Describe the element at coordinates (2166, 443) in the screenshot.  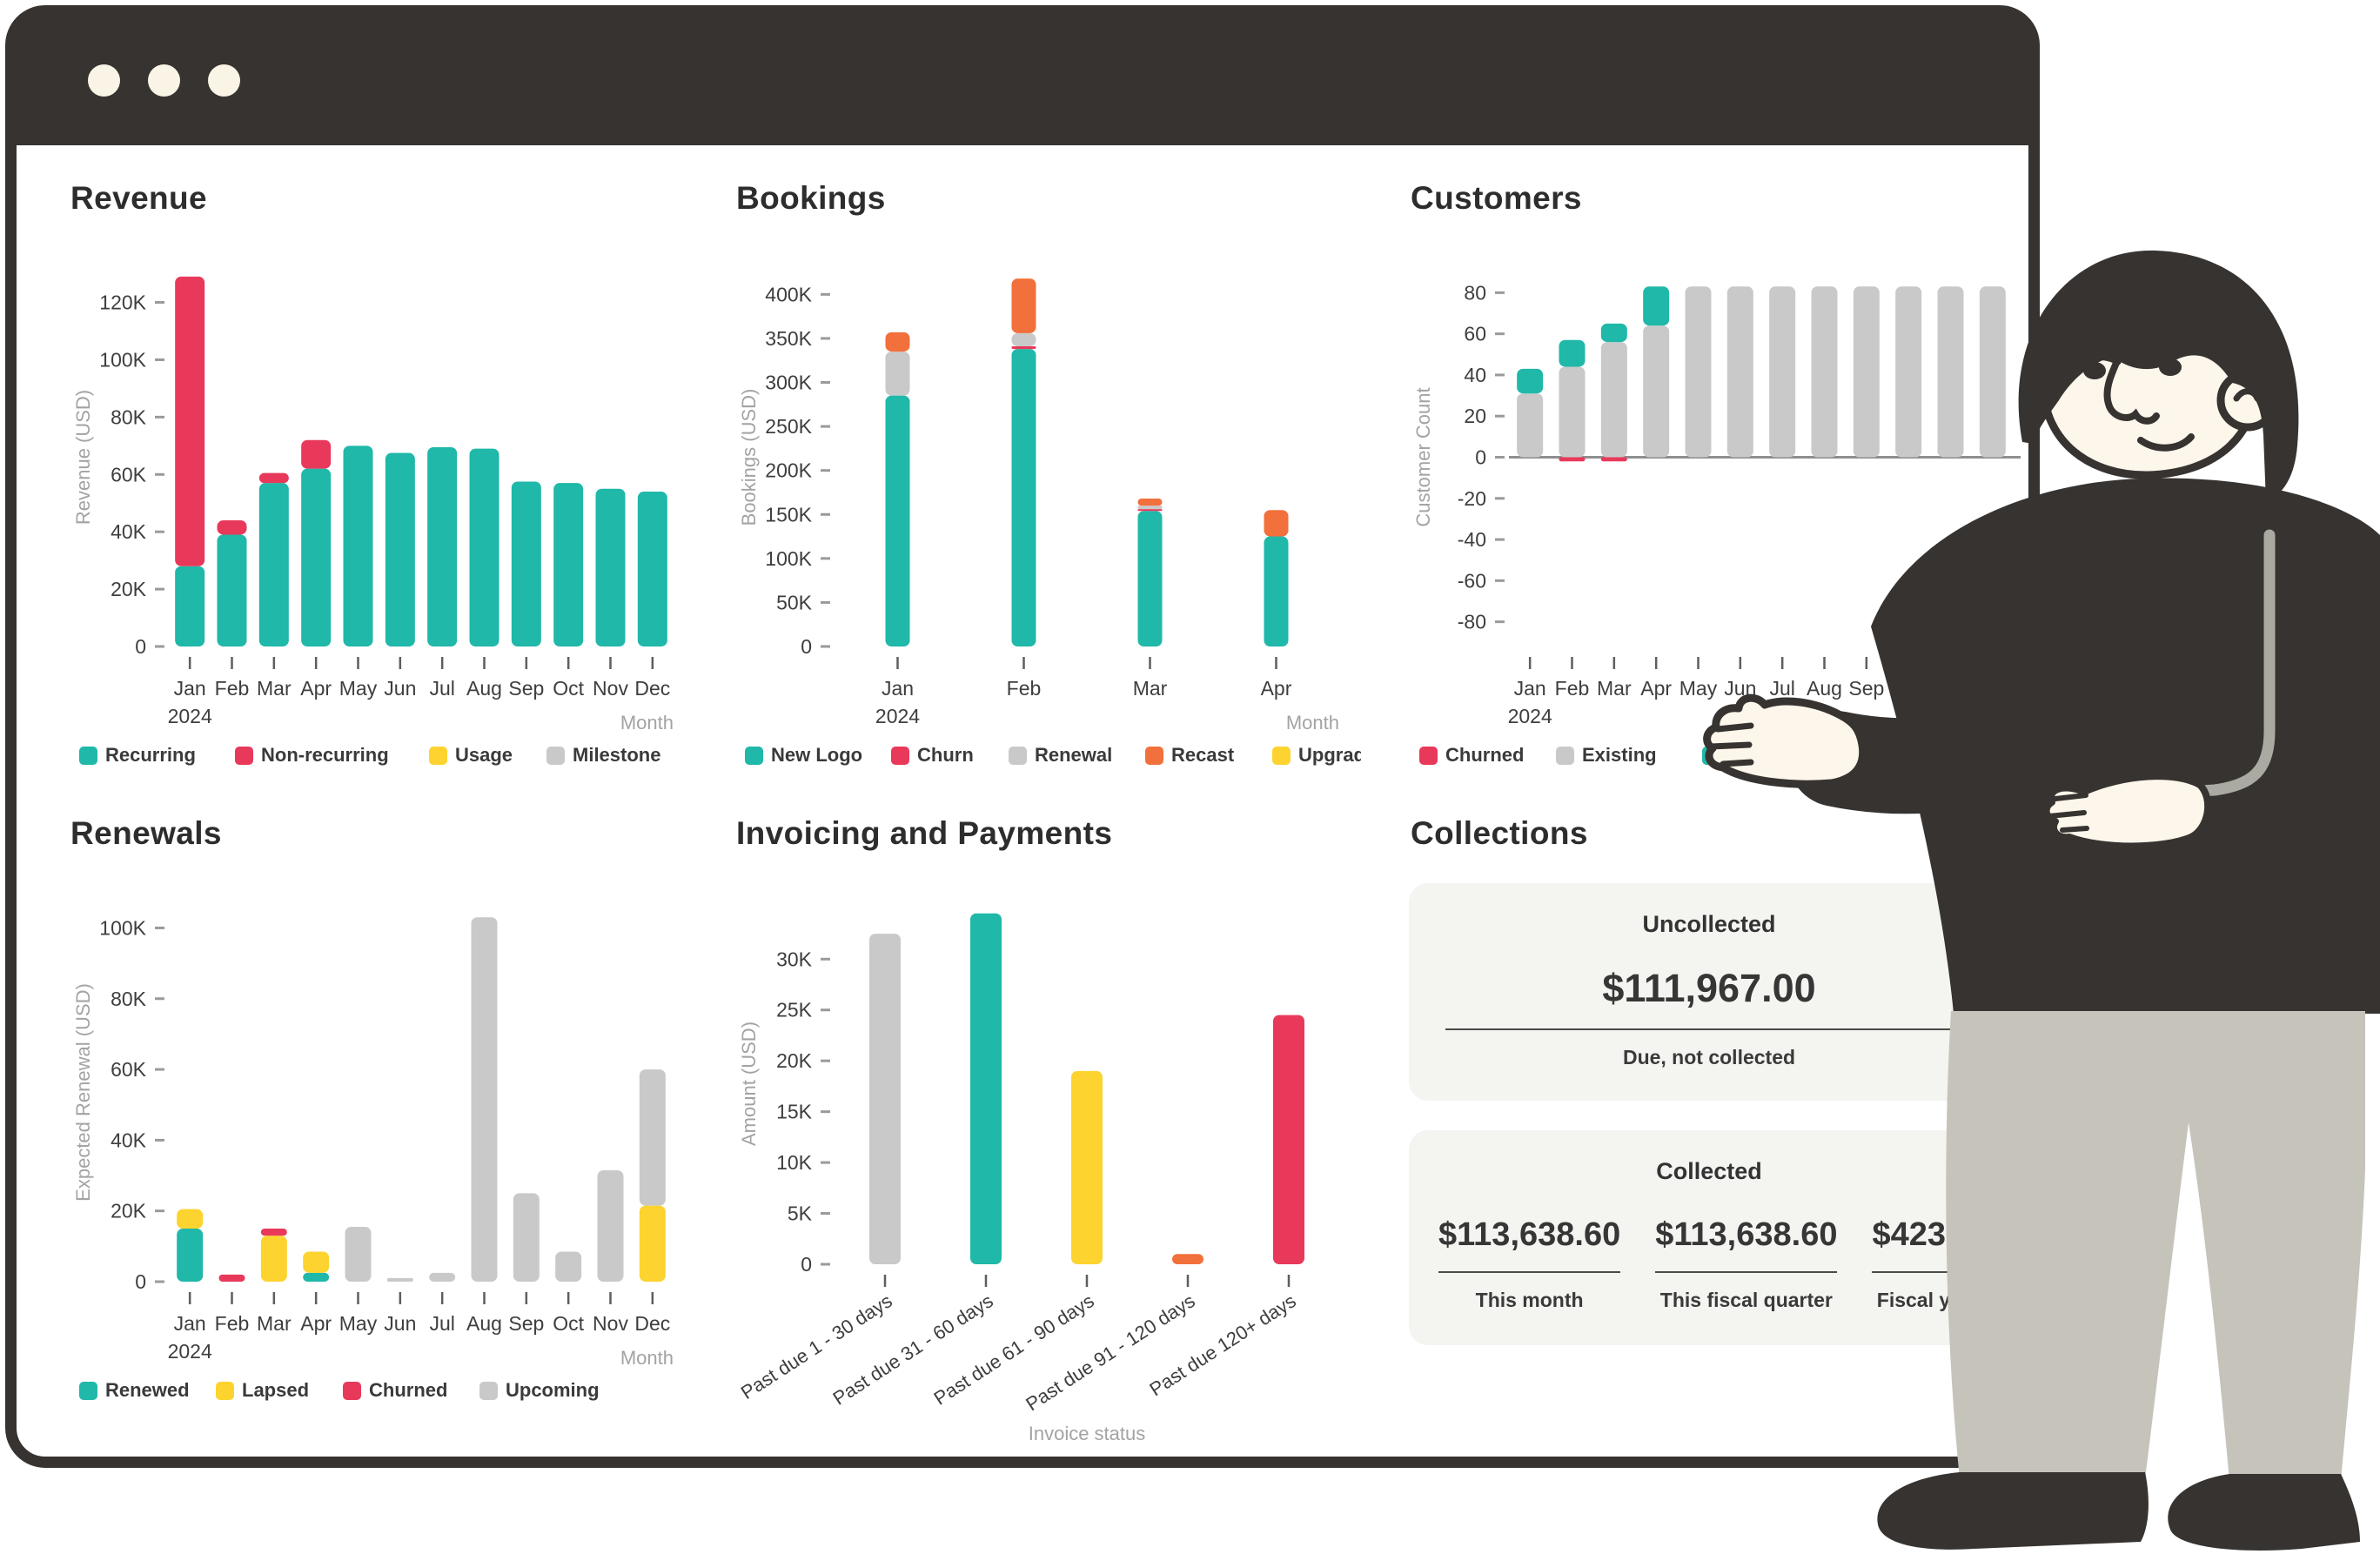
I see `person-smile` at that location.